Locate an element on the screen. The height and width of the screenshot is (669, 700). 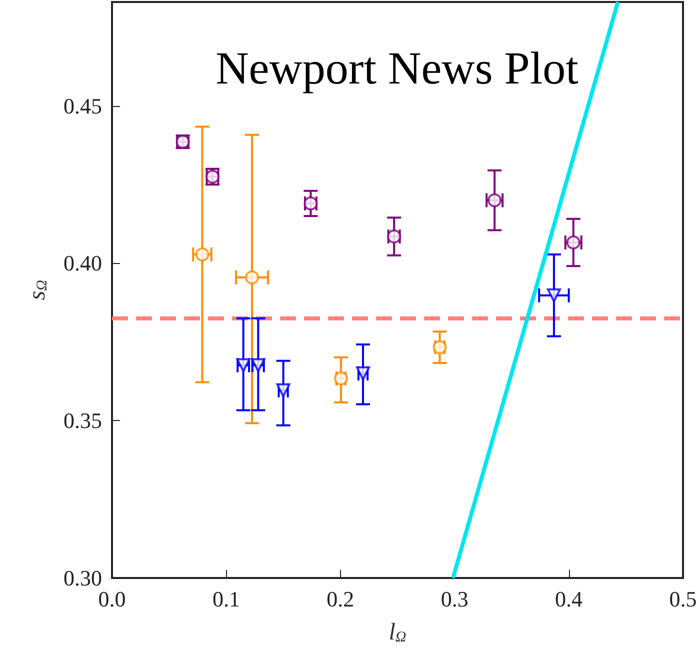
x-tick-label: 0.1 is located at coordinates (226, 599).